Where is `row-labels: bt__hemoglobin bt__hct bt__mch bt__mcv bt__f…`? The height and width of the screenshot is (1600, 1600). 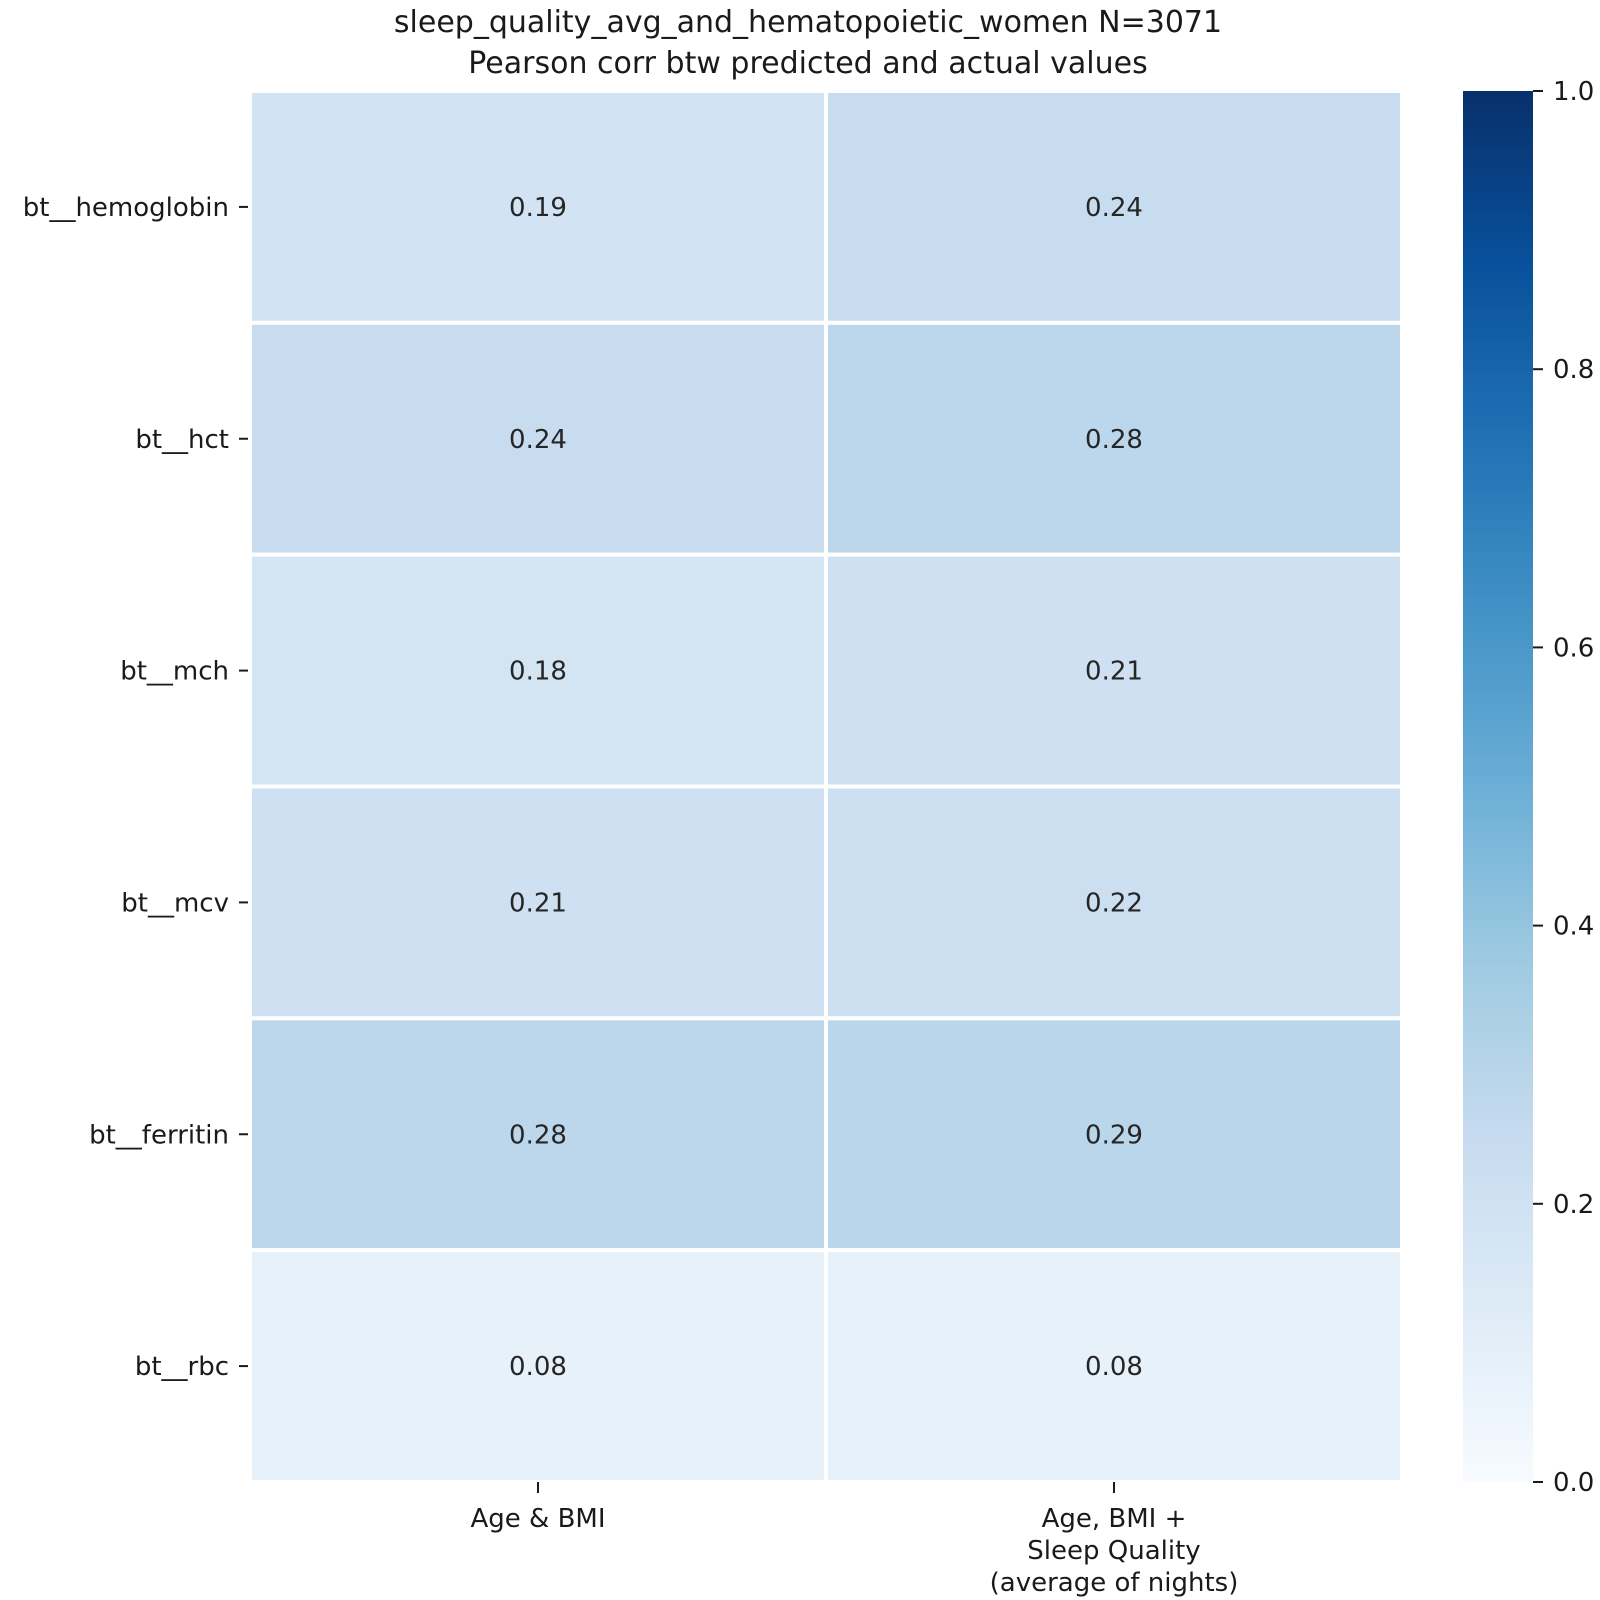 row-labels: bt__hemoglobin bt__hct bt__mch bt__mcv bt__f… is located at coordinates (135, 787).